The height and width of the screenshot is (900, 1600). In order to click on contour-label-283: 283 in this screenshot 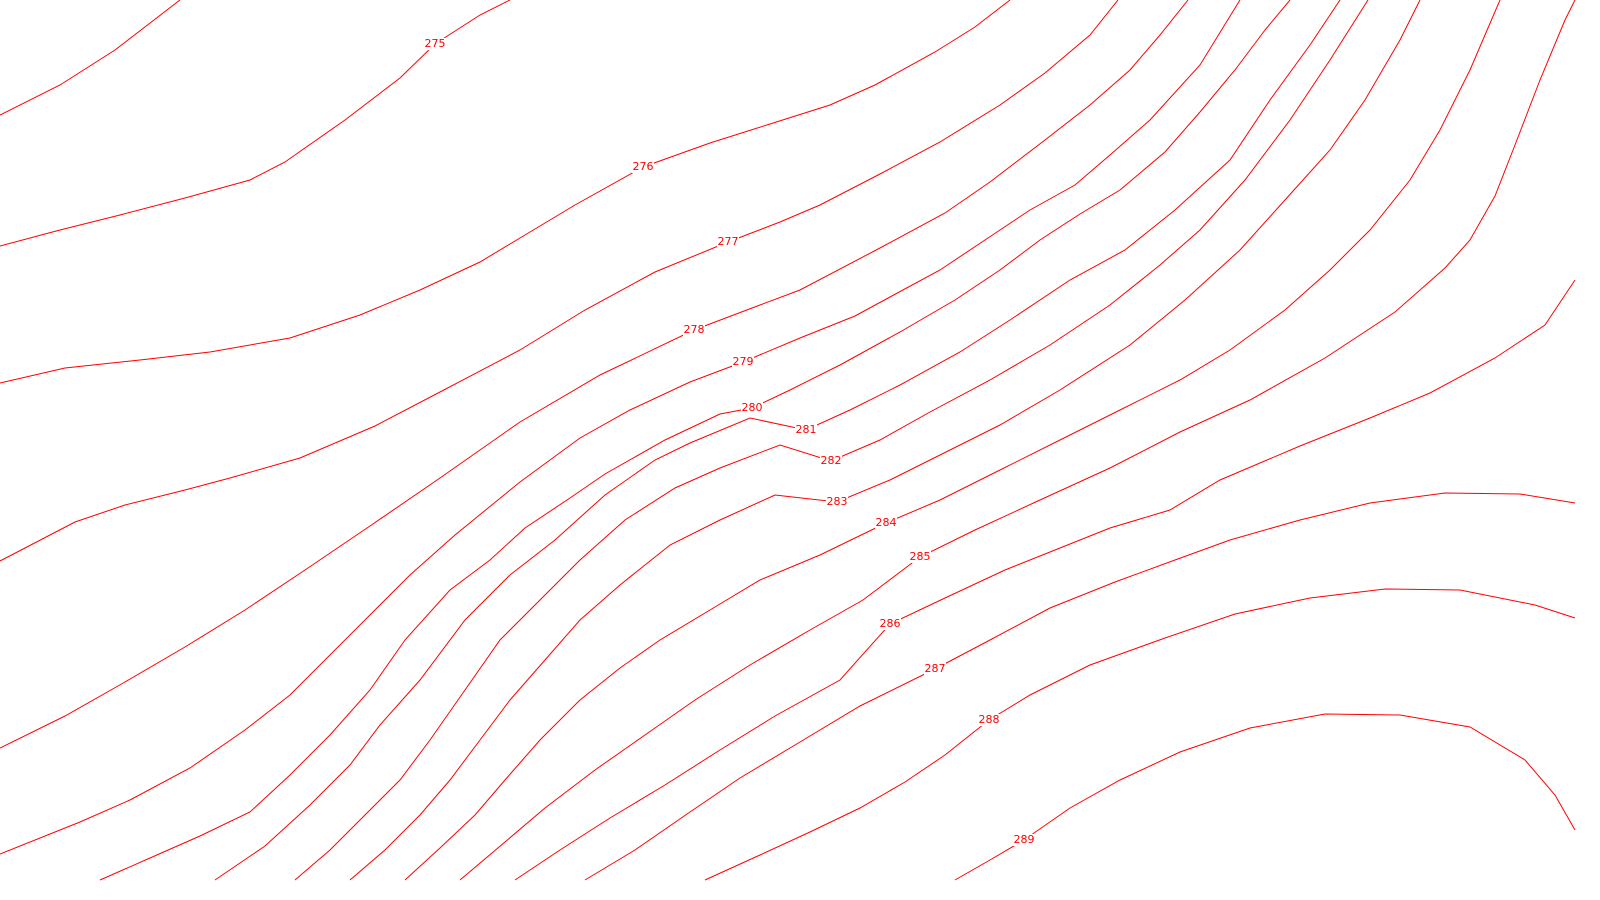, I will do `click(837, 501)`.